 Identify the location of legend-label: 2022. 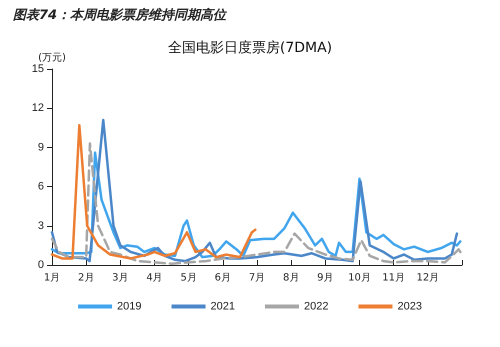
(316, 306).